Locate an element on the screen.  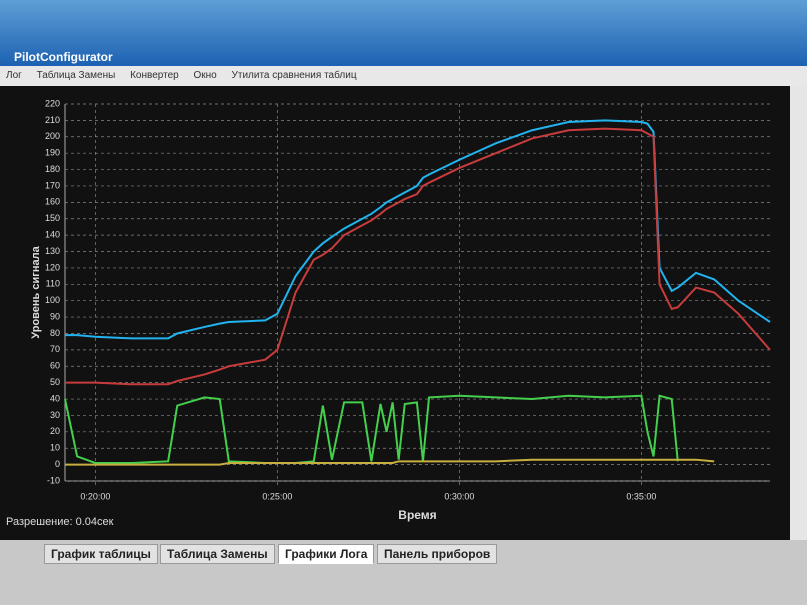
x-tick-label: 0:35:00 is located at coordinates (641, 496).